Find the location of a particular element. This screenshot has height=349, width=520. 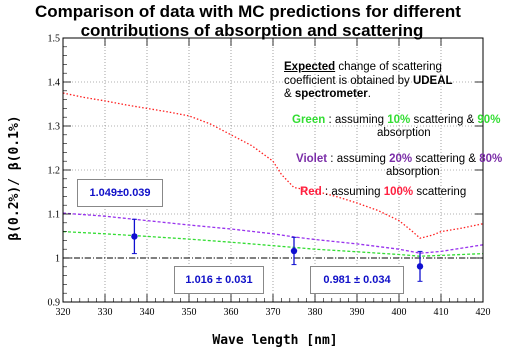

annotation-spectrometer: & spectrometer. is located at coordinates (327, 94).